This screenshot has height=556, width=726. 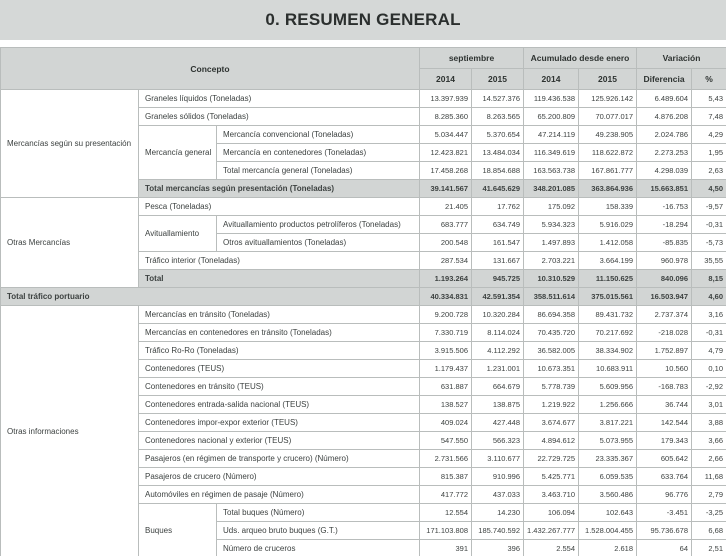 I want to click on num-cell: 102.643, so click(x=608, y=512).